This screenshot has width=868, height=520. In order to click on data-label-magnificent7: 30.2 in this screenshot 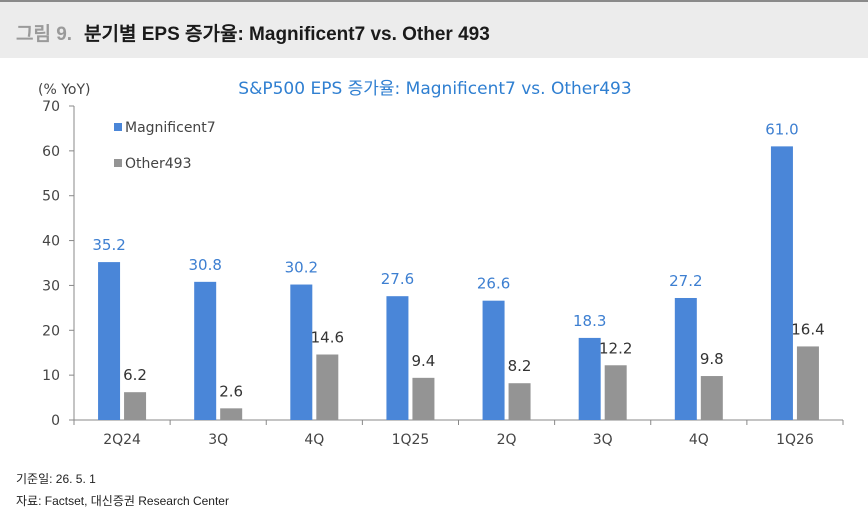, I will do `click(301, 268)`.